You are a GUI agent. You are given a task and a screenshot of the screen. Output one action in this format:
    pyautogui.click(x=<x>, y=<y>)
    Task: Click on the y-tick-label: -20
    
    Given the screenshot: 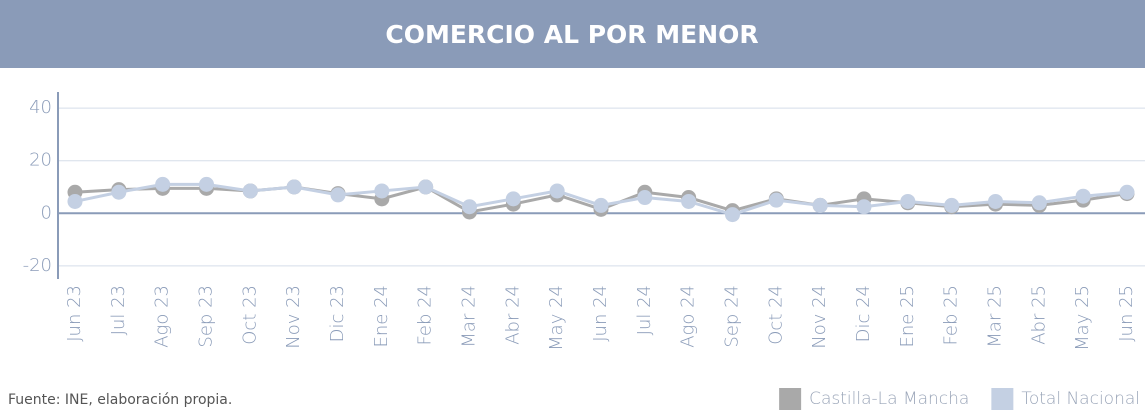 What is the action you would take?
    pyautogui.click(x=37, y=265)
    